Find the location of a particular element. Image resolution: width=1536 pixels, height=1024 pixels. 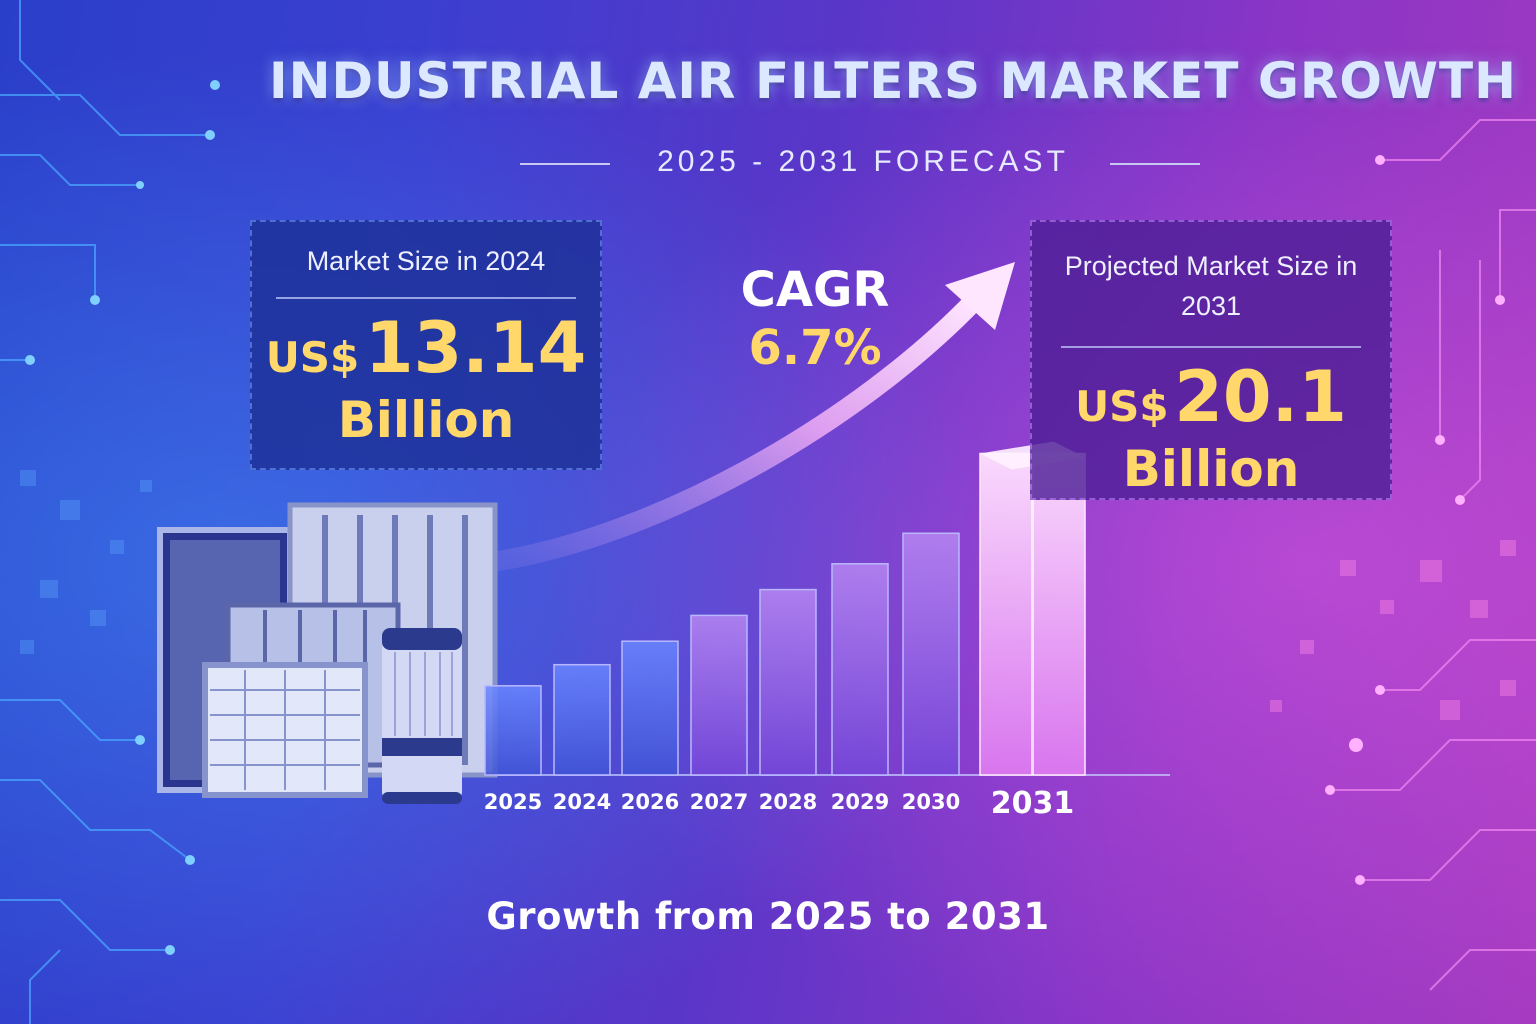

subtitle-rule-right is located at coordinates (1155, 164).